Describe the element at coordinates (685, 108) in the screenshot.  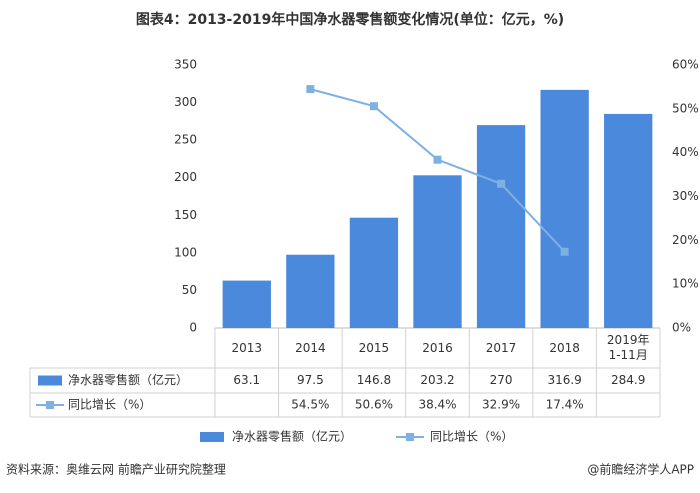
I see `y2-tick-label: 50%` at that location.